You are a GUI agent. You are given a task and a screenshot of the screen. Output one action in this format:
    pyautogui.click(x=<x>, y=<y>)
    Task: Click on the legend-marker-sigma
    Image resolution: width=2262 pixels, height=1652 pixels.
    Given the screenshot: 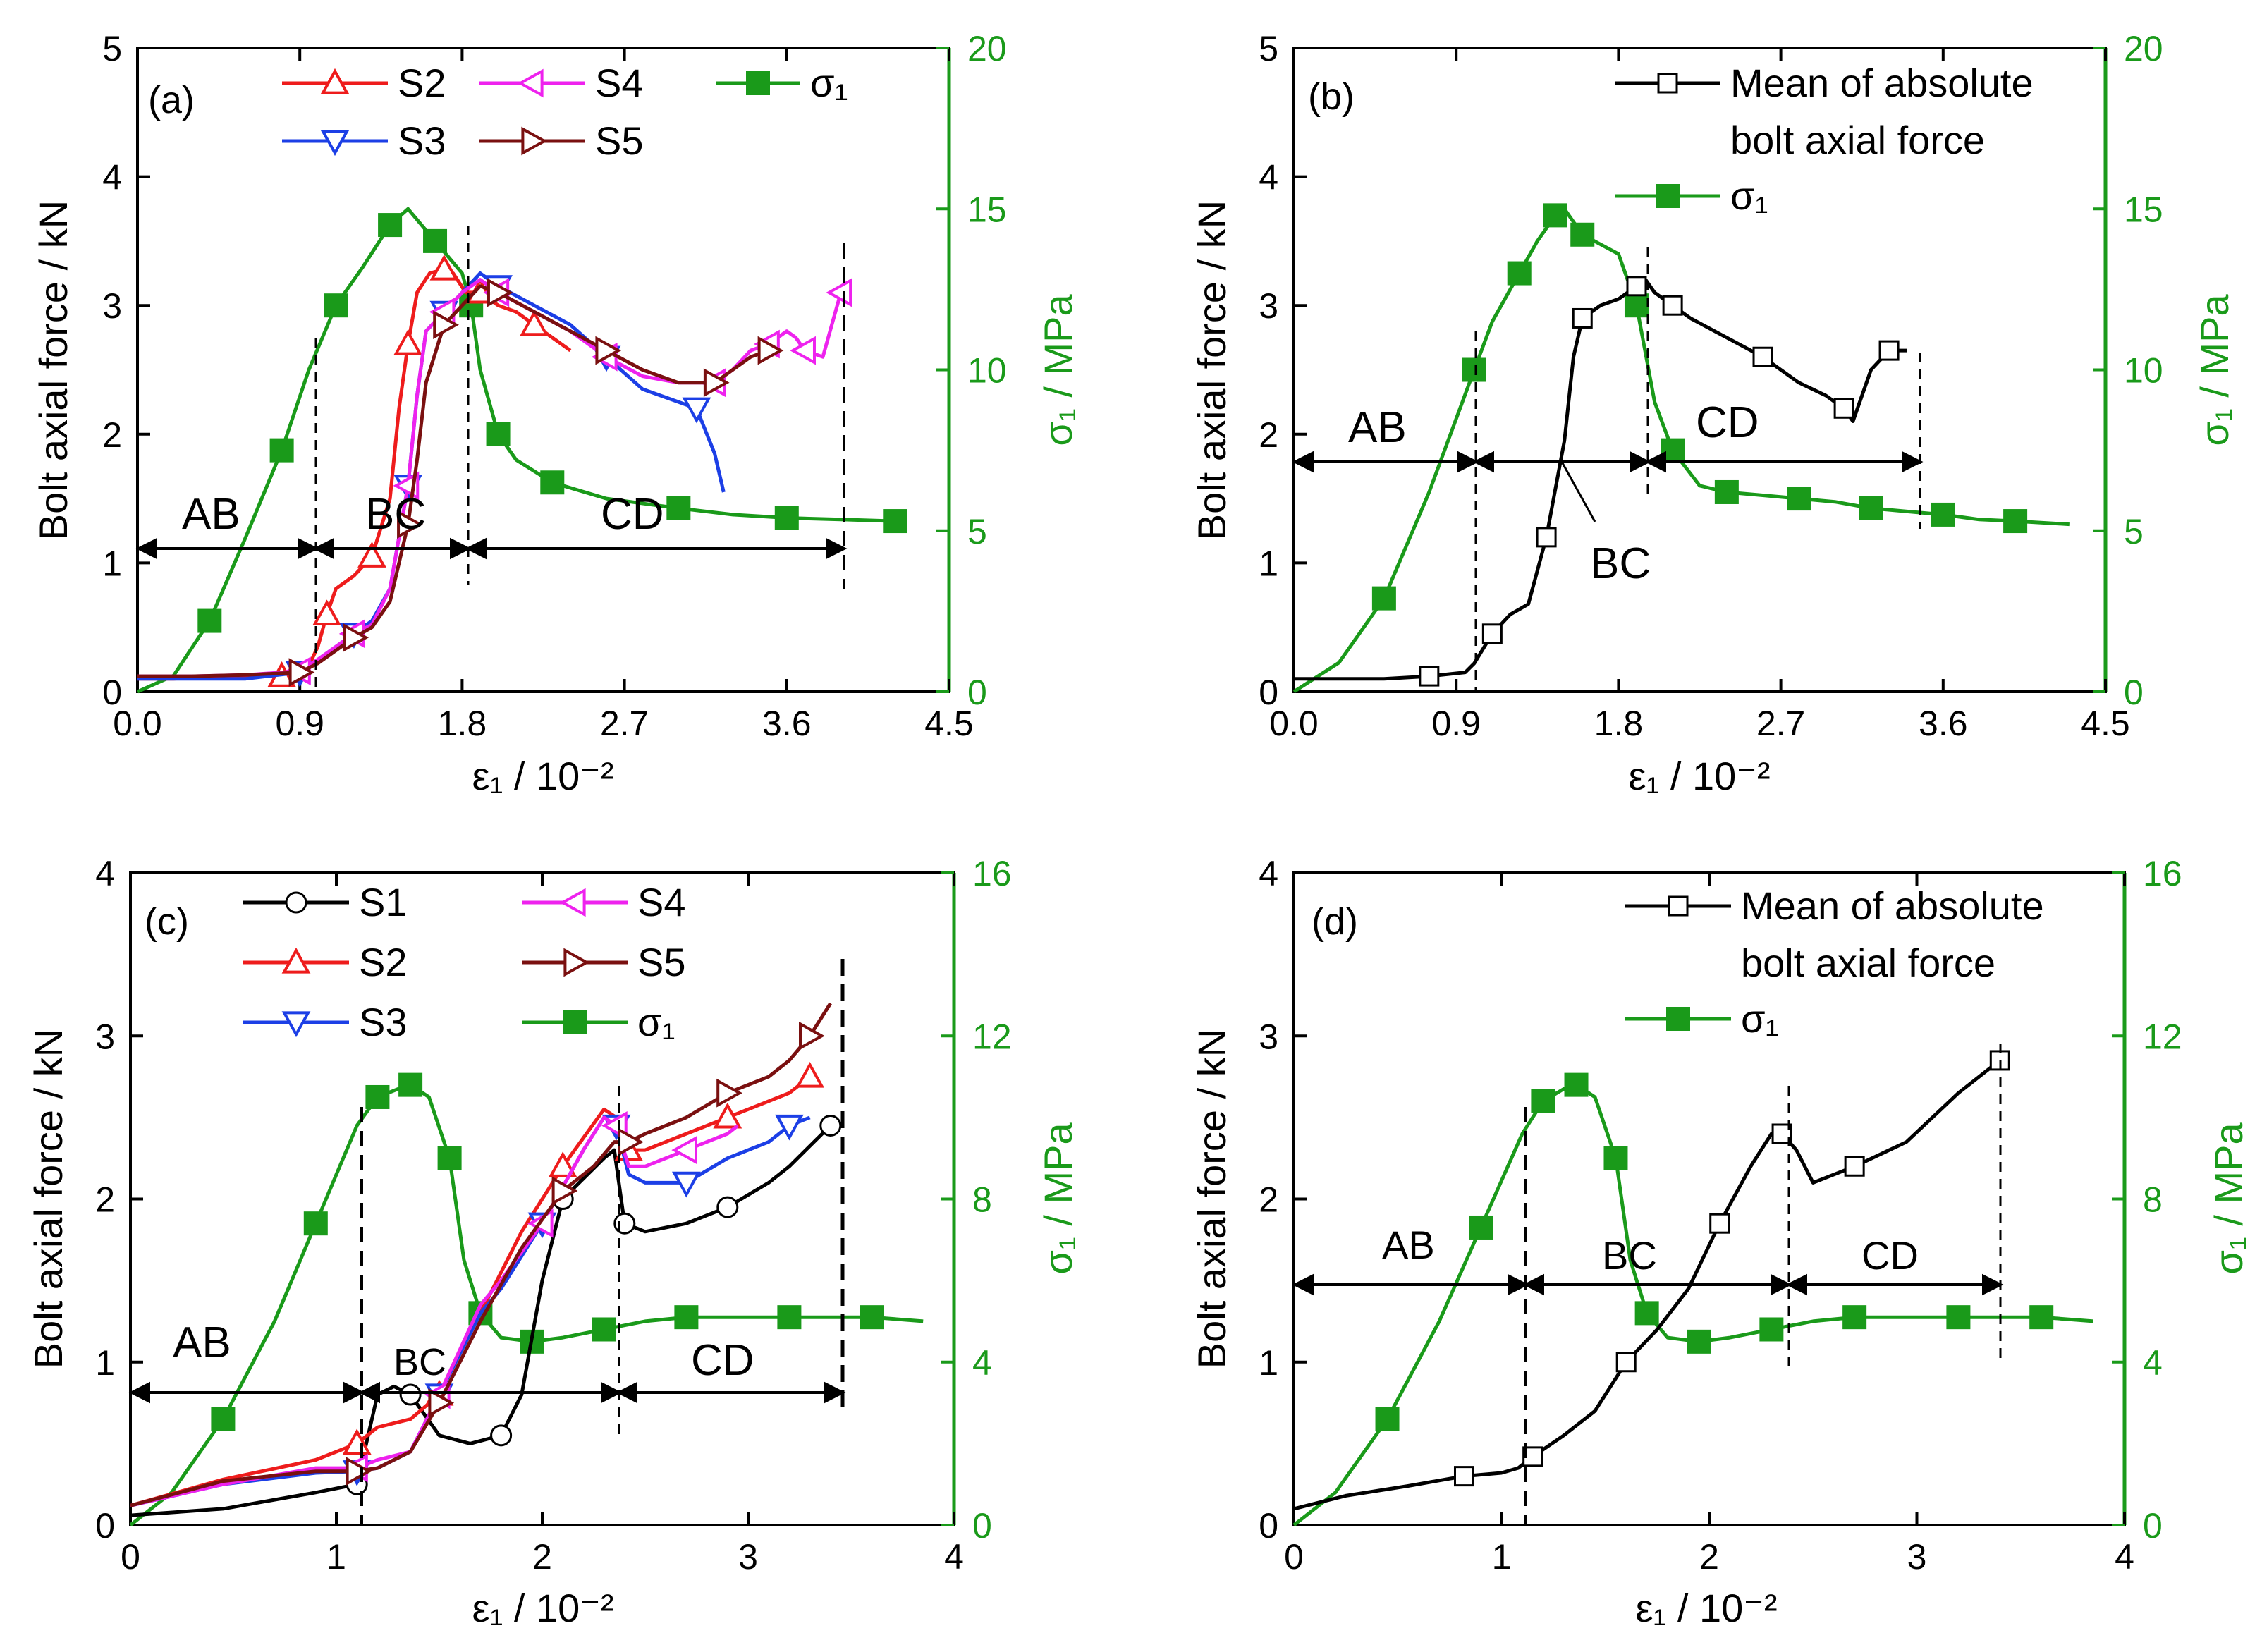 What is the action you would take?
    pyautogui.click(x=1668, y=196)
    